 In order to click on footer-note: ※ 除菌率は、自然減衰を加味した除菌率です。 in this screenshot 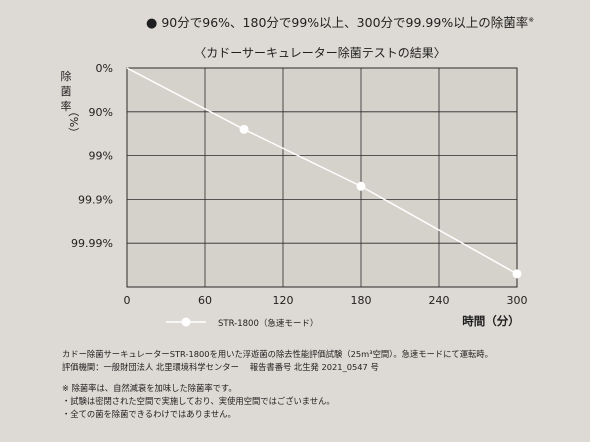, I will do `click(149, 388)`.